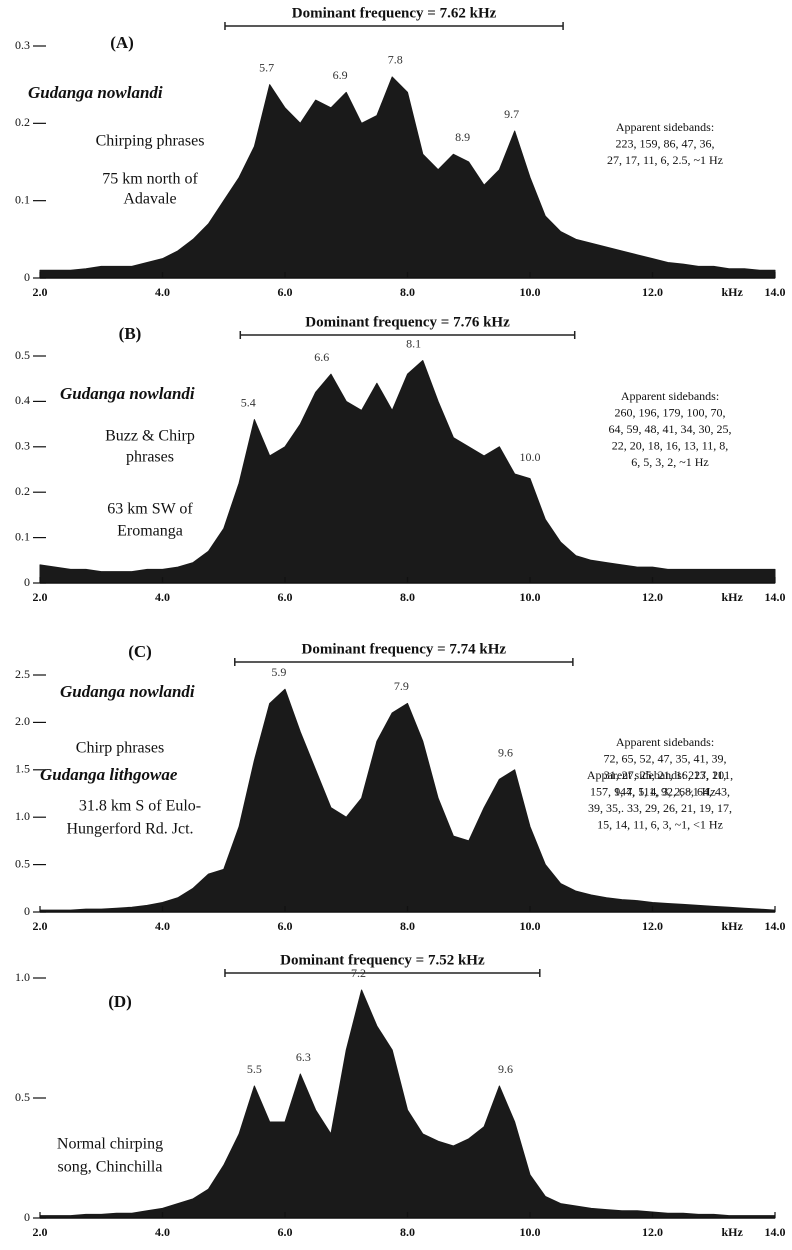 This screenshot has height=1250, width=792. What do you see at coordinates (122, 42) in the screenshot?
I see `panel-label: (A)` at bounding box center [122, 42].